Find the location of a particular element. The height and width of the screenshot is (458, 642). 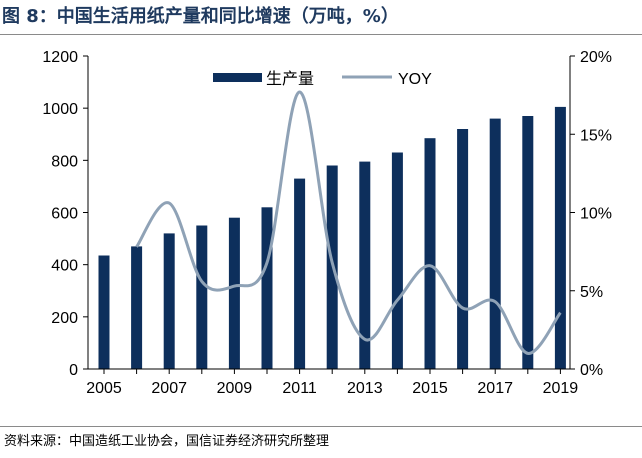

bar-2008 is located at coordinates (202, 297).